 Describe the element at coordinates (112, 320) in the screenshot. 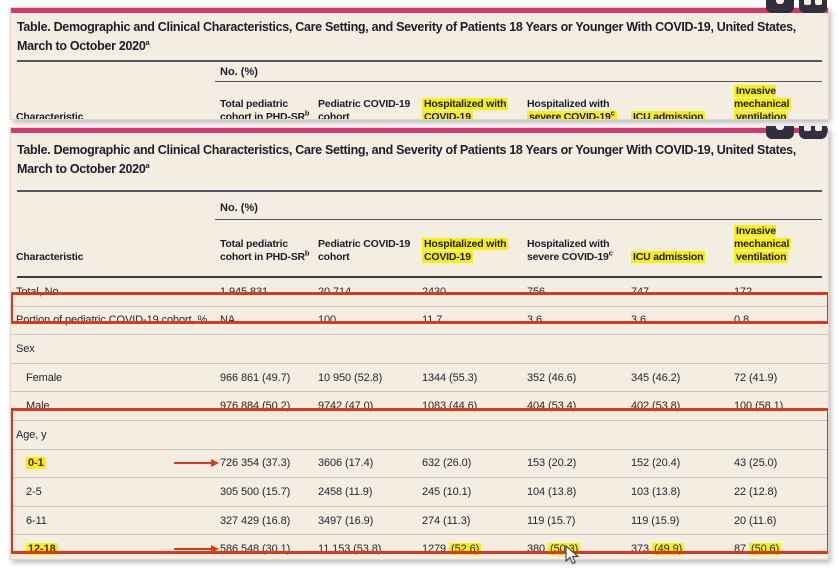

I see `row-label: Portion of pediatric COVID-19 cohort, %` at that location.